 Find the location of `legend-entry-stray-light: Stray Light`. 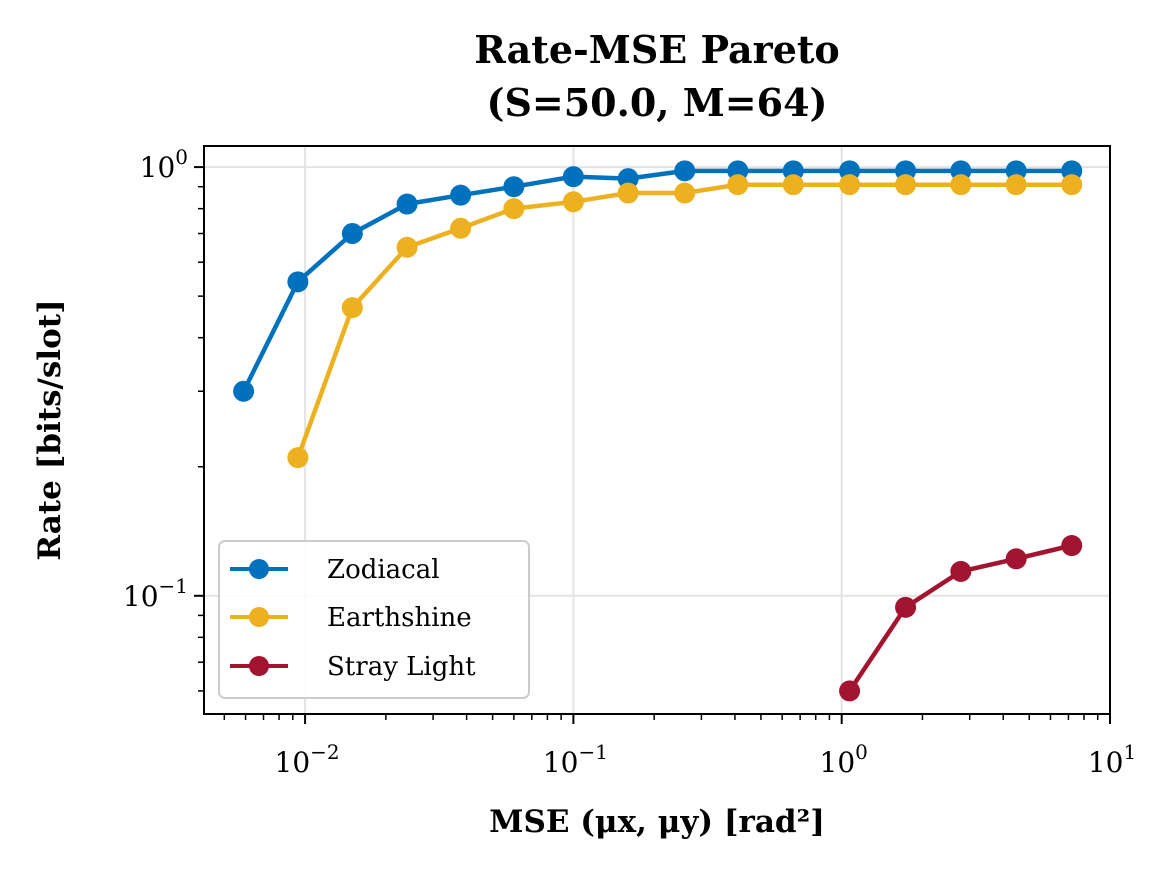

legend-entry-stray-light: Stray Light is located at coordinates (353, 667).